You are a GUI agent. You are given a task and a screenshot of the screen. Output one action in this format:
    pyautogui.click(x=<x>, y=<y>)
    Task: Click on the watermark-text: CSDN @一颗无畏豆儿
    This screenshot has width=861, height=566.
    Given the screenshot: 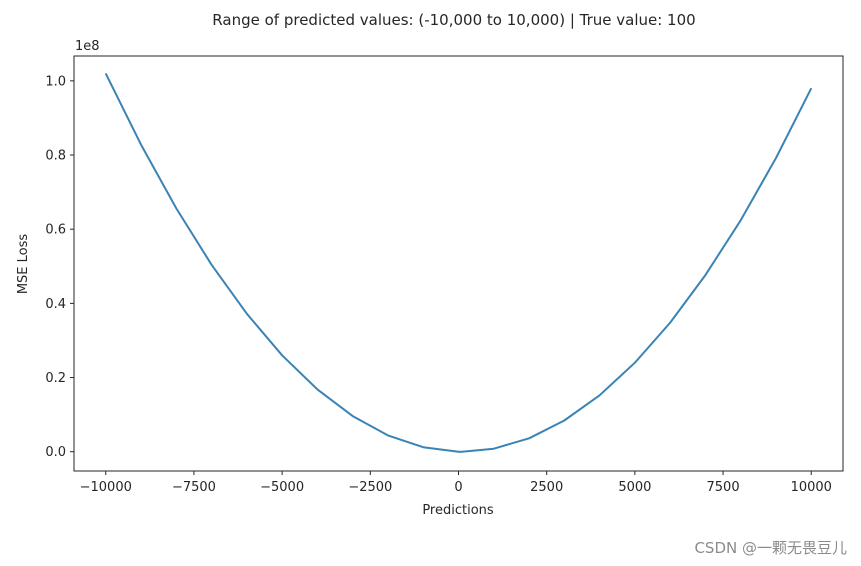 What is the action you would take?
    pyautogui.click(x=770, y=548)
    